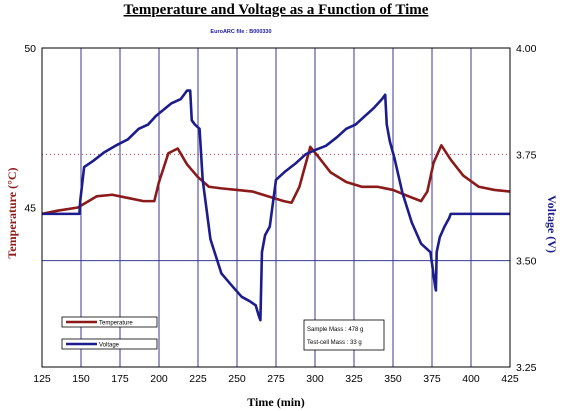 The height and width of the screenshot is (411, 562). I want to click on left-tick-label: 50, so click(30, 49).